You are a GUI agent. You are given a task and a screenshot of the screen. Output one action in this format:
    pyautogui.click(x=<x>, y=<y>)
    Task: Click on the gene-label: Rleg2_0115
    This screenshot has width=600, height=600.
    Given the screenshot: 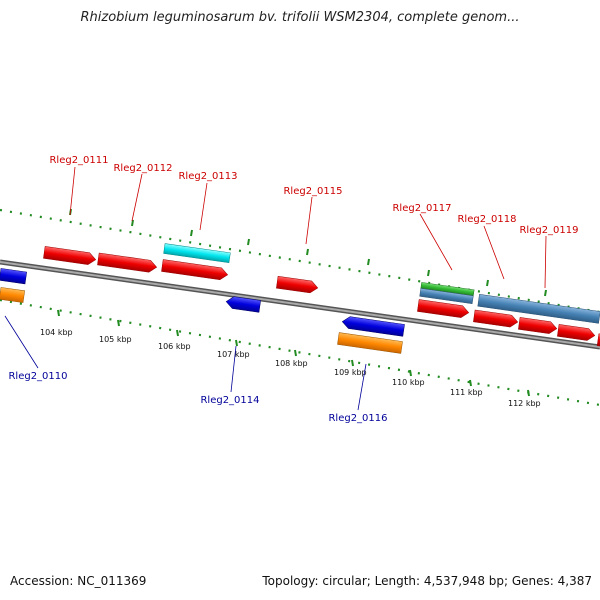 What is the action you would take?
    pyautogui.click(x=312, y=191)
    